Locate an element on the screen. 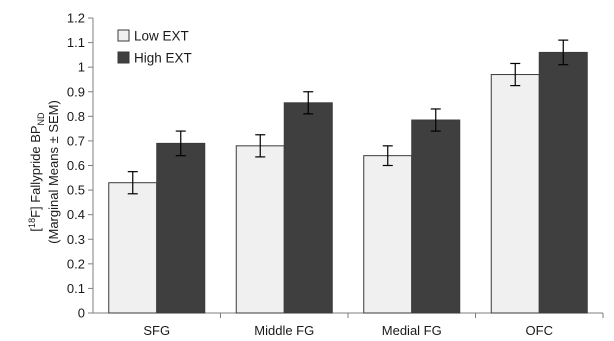 This screenshot has height=341, width=614. y-axis-label-line1: [18F] Fallypride BPND is located at coordinates (36, 172).